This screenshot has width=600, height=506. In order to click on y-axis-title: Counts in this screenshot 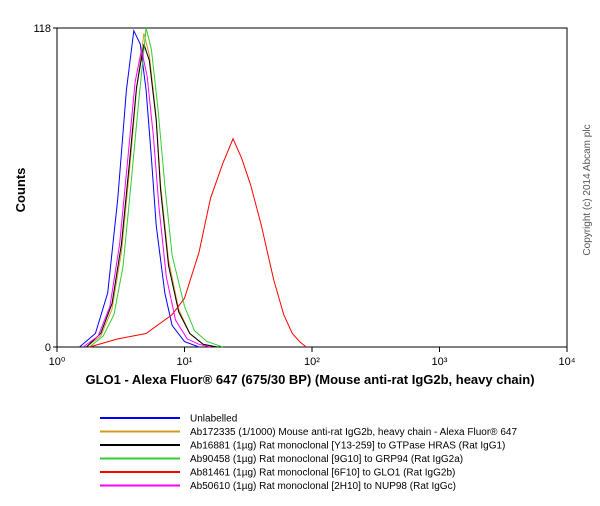, I will do `click(20, 190)`.